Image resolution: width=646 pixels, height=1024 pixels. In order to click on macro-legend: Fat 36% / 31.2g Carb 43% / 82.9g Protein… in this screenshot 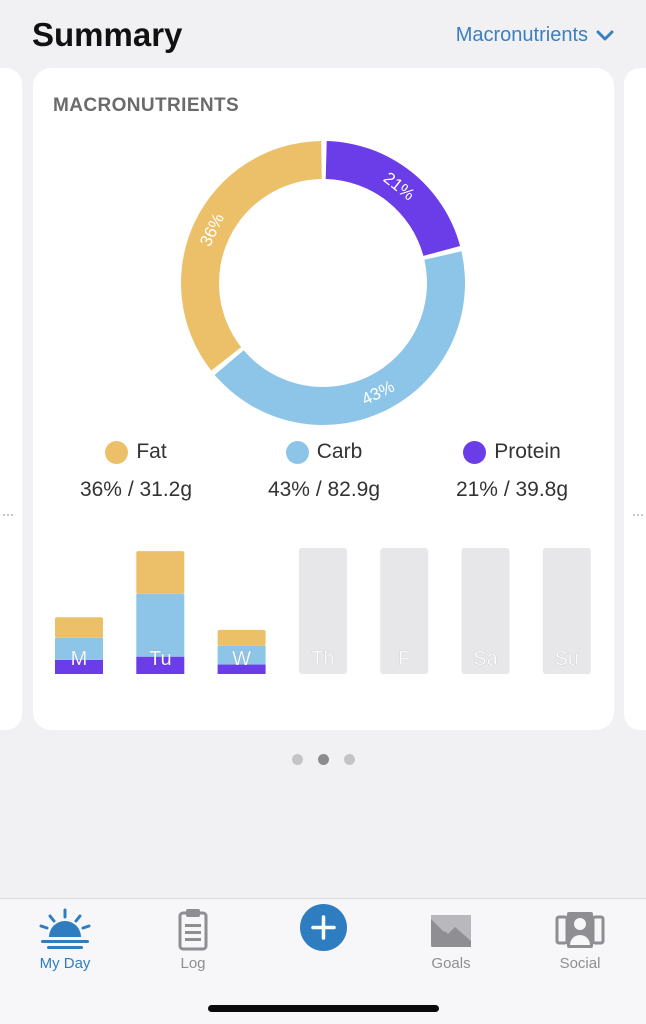, I will do `click(323, 471)`.